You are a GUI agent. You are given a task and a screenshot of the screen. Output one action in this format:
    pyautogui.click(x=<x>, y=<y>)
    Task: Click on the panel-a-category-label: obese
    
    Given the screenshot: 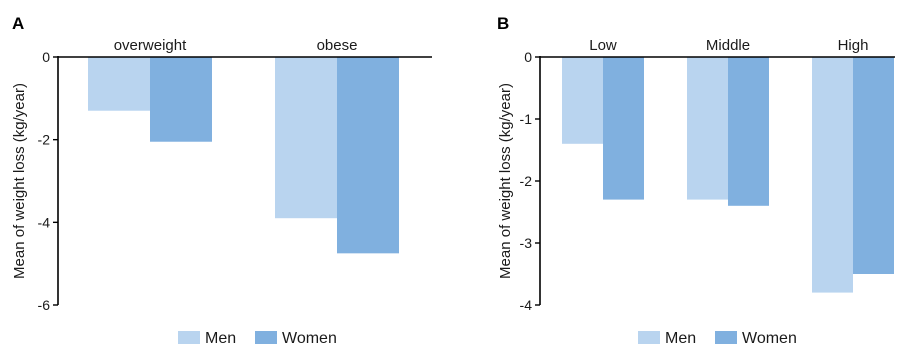 What is the action you would take?
    pyautogui.click(x=337, y=45)
    